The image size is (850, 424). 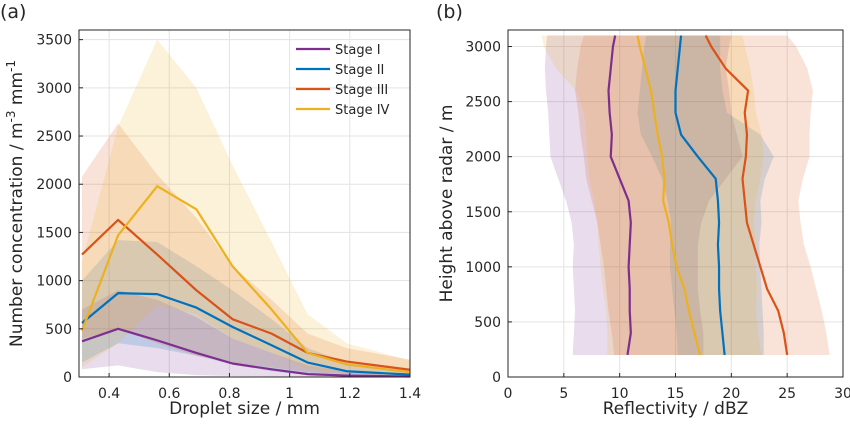 What do you see at coordinates (620, 394) in the screenshot?
I see `x-tick-label: 10` at bounding box center [620, 394].